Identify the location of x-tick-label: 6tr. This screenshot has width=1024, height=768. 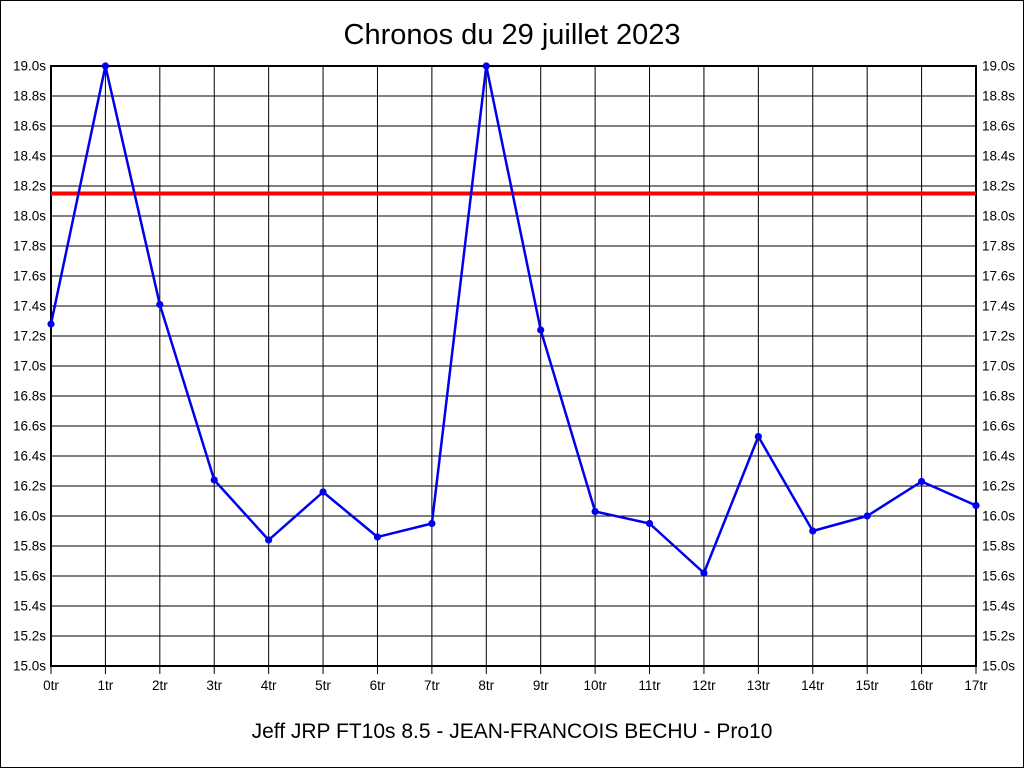
(378, 685).